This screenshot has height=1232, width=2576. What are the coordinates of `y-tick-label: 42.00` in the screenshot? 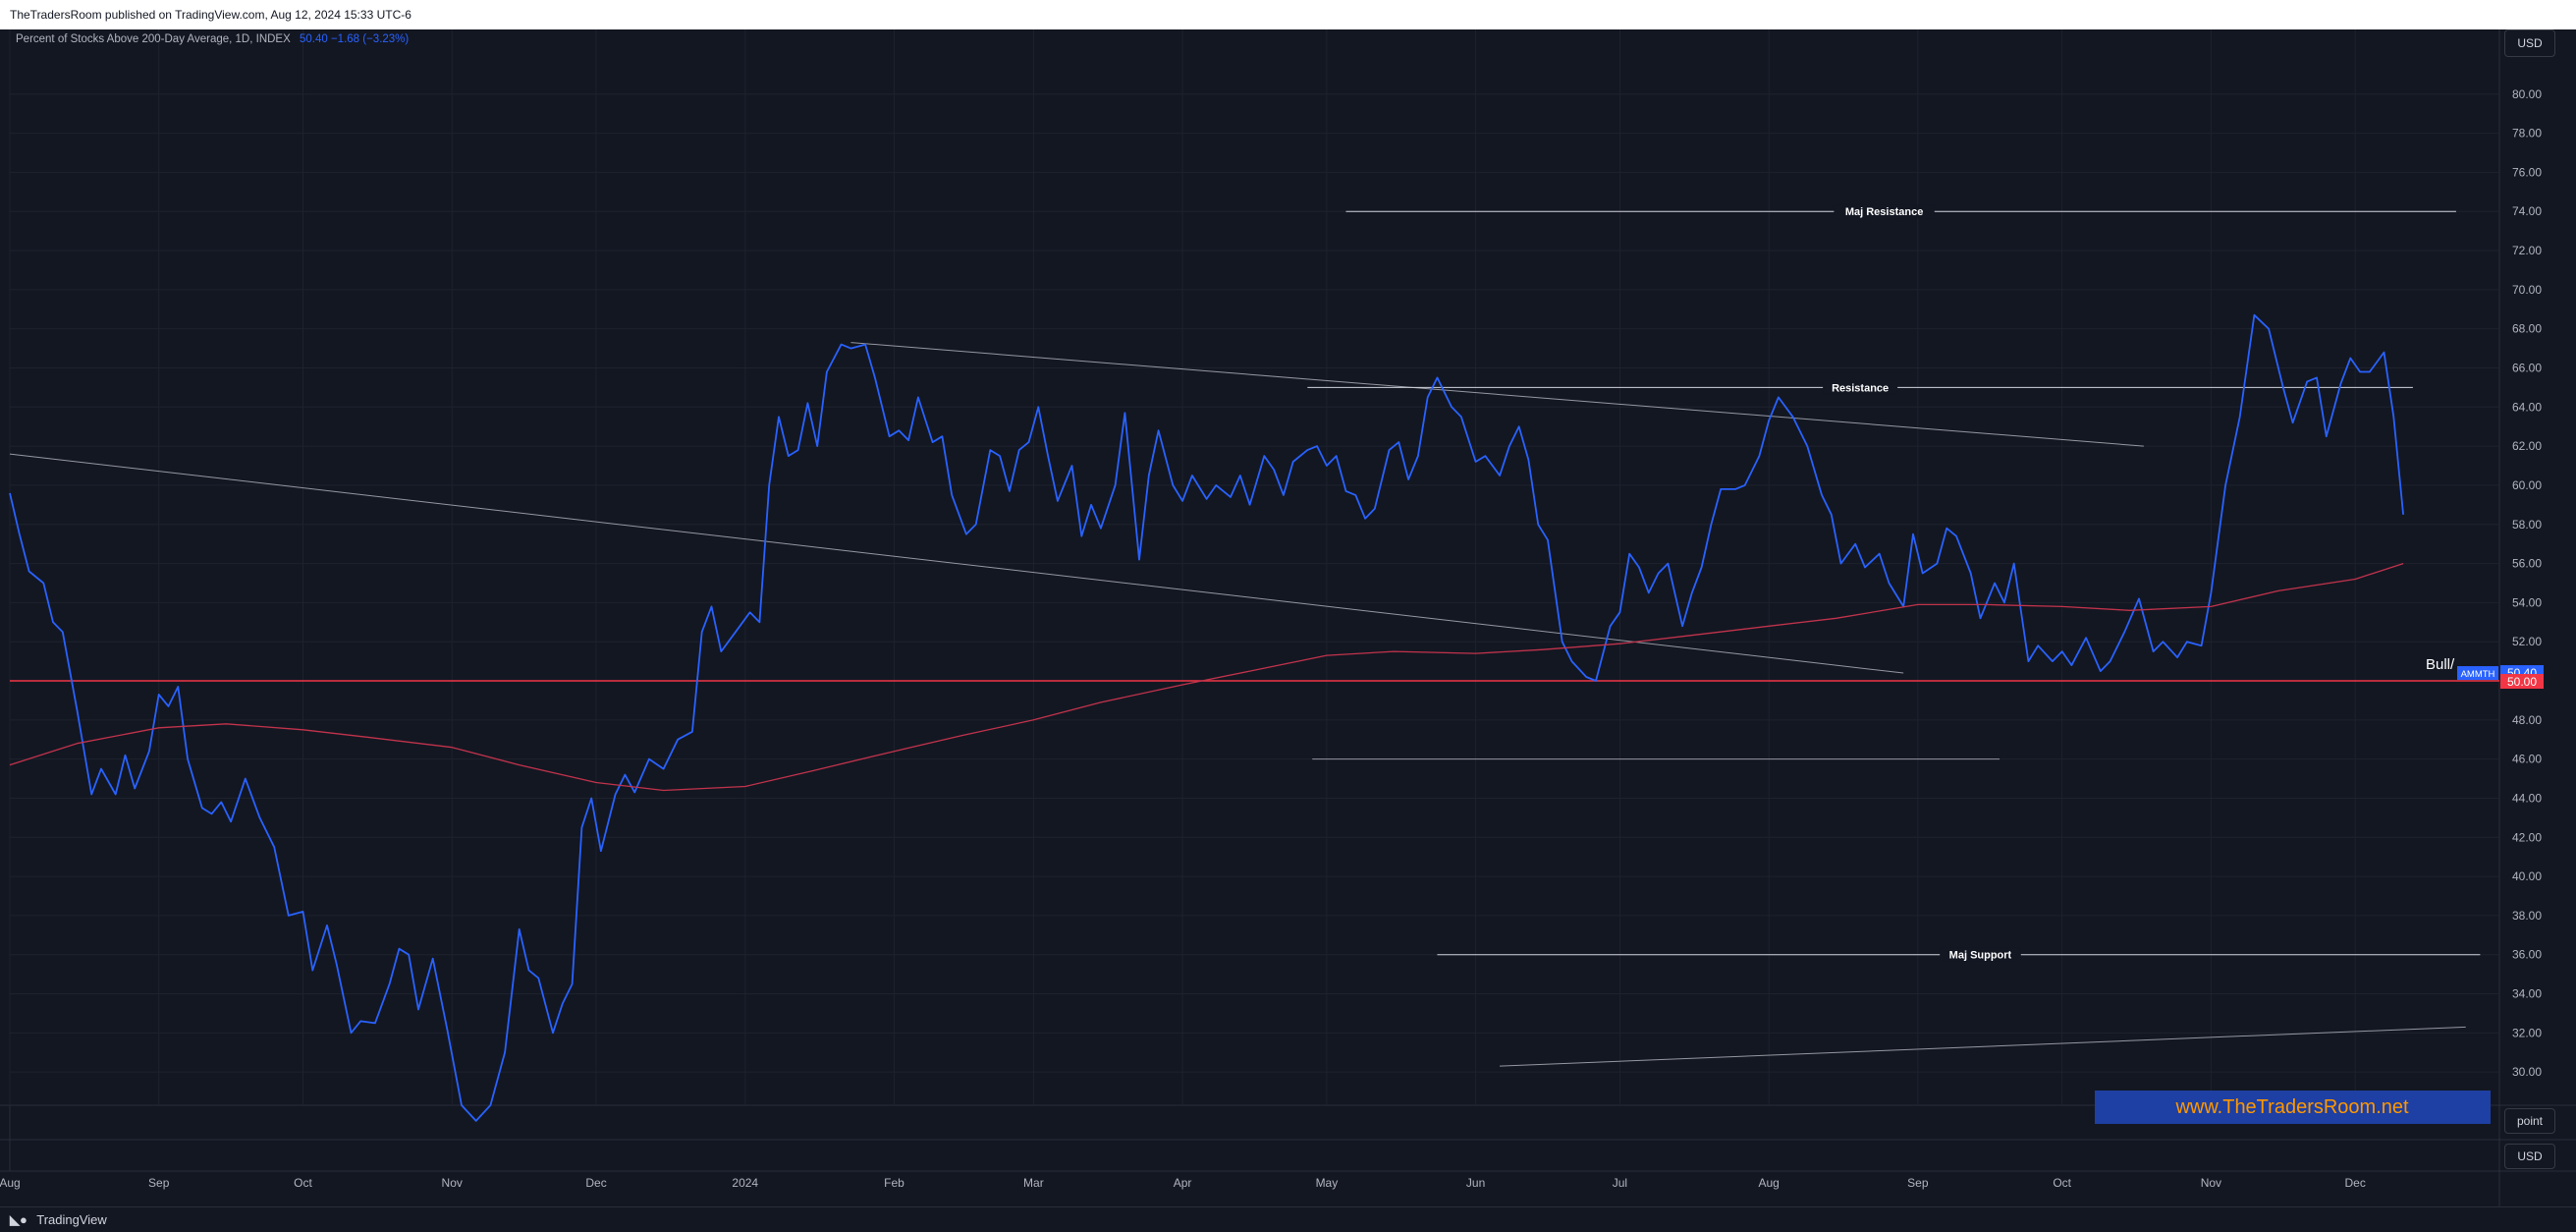 It's located at (2527, 837).